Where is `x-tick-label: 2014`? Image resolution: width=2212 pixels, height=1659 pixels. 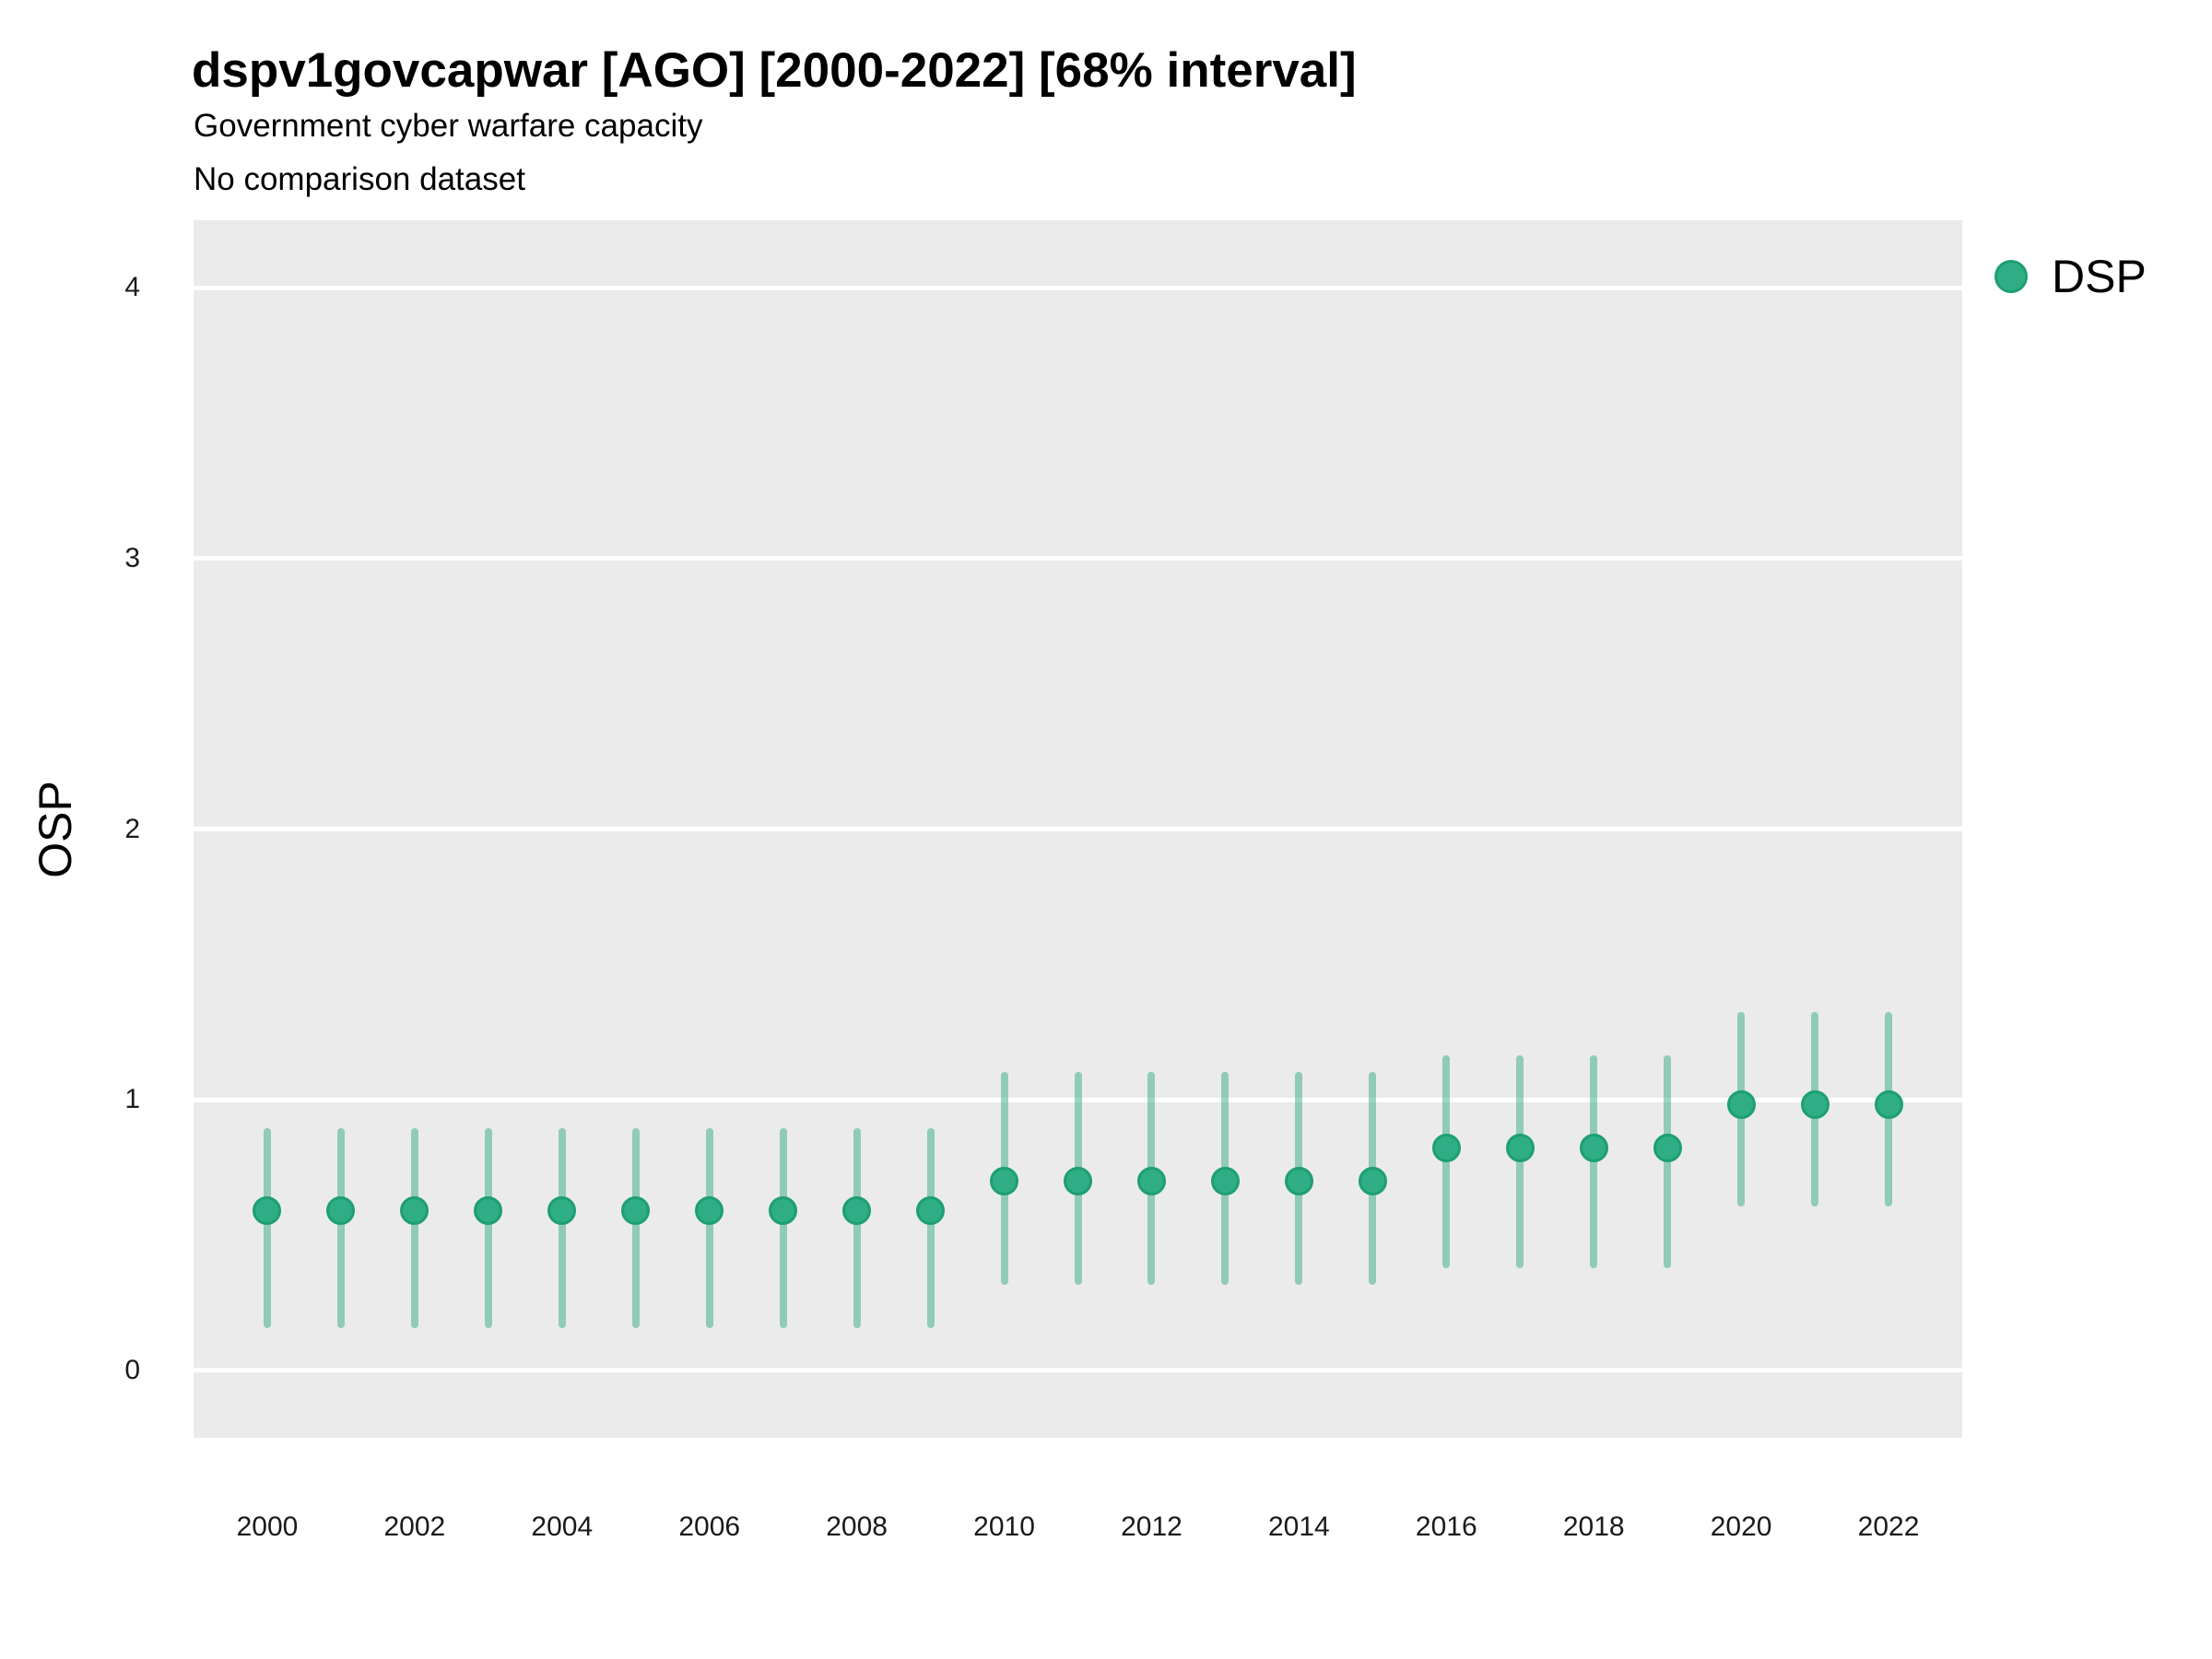 x-tick-label: 2014 is located at coordinates (1299, 1527).